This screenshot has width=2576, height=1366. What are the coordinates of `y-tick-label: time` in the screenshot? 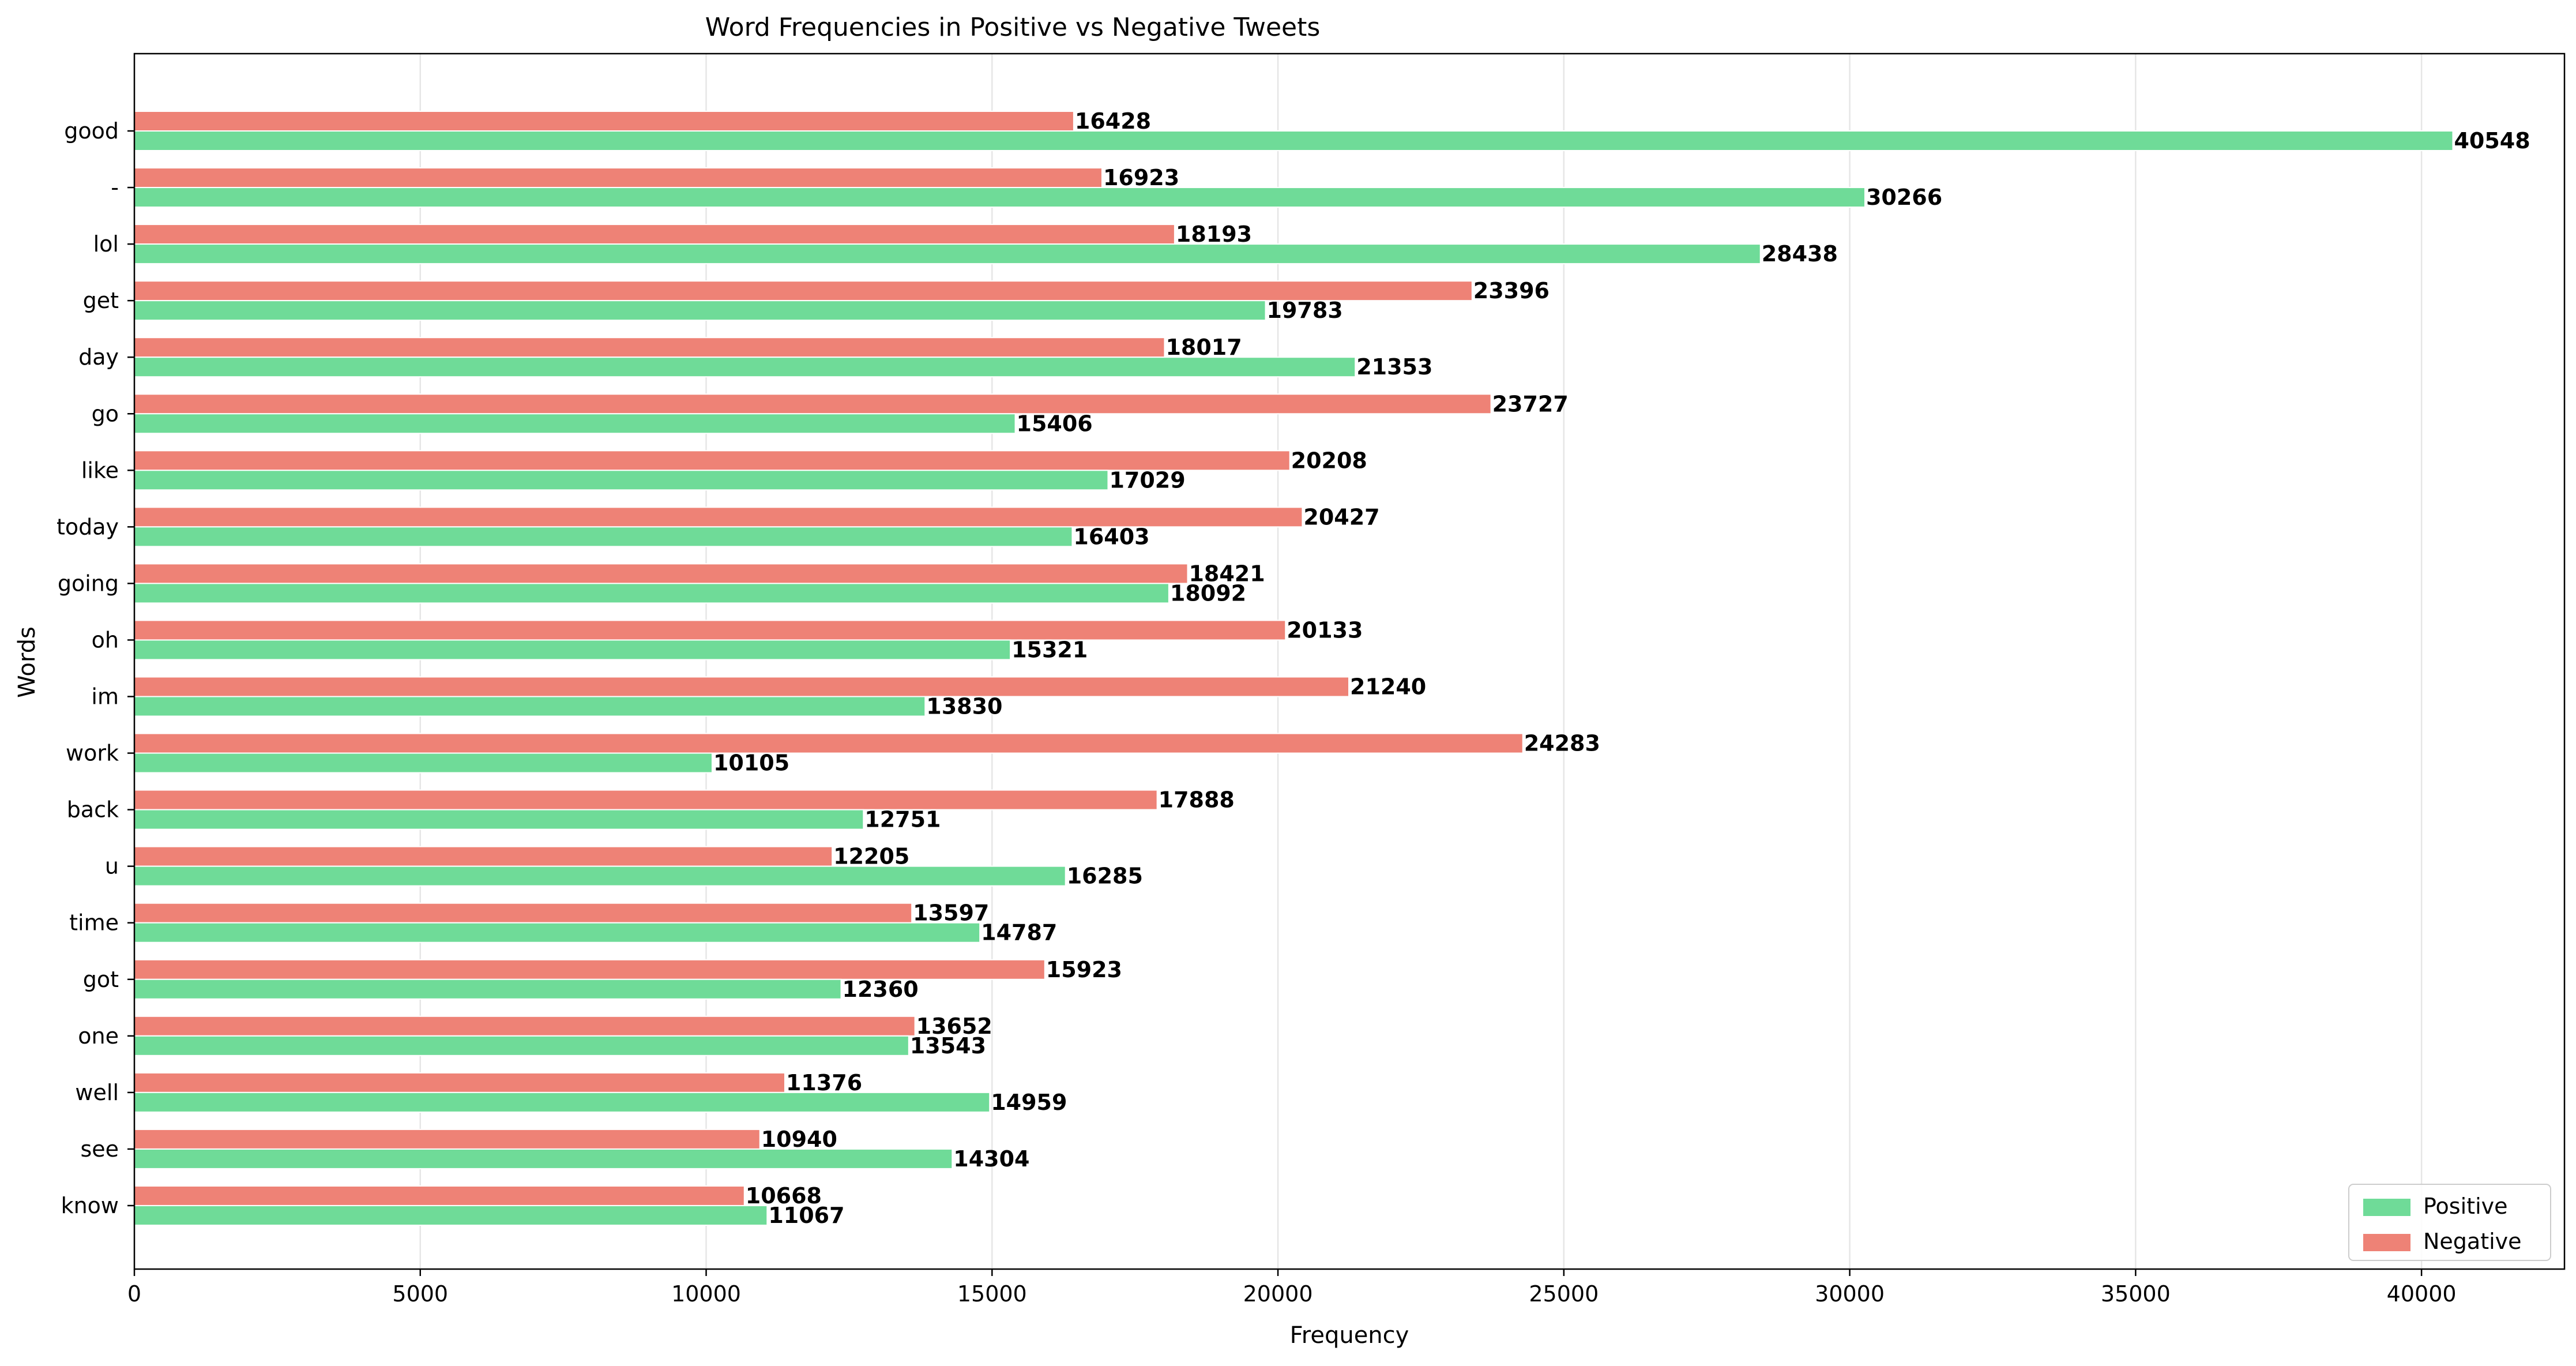 It's located at (94, 923).